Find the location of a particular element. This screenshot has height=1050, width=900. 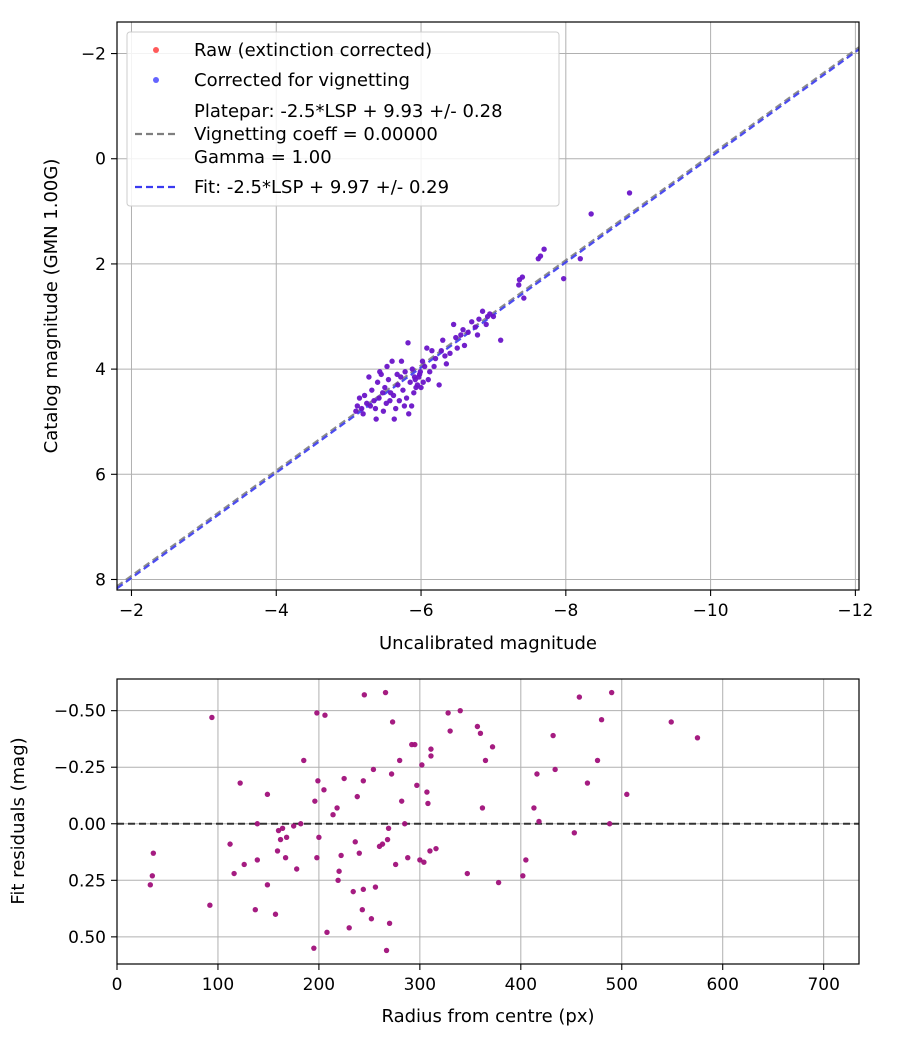

y-tick-label: 0 is located at coordinates (100, 160).